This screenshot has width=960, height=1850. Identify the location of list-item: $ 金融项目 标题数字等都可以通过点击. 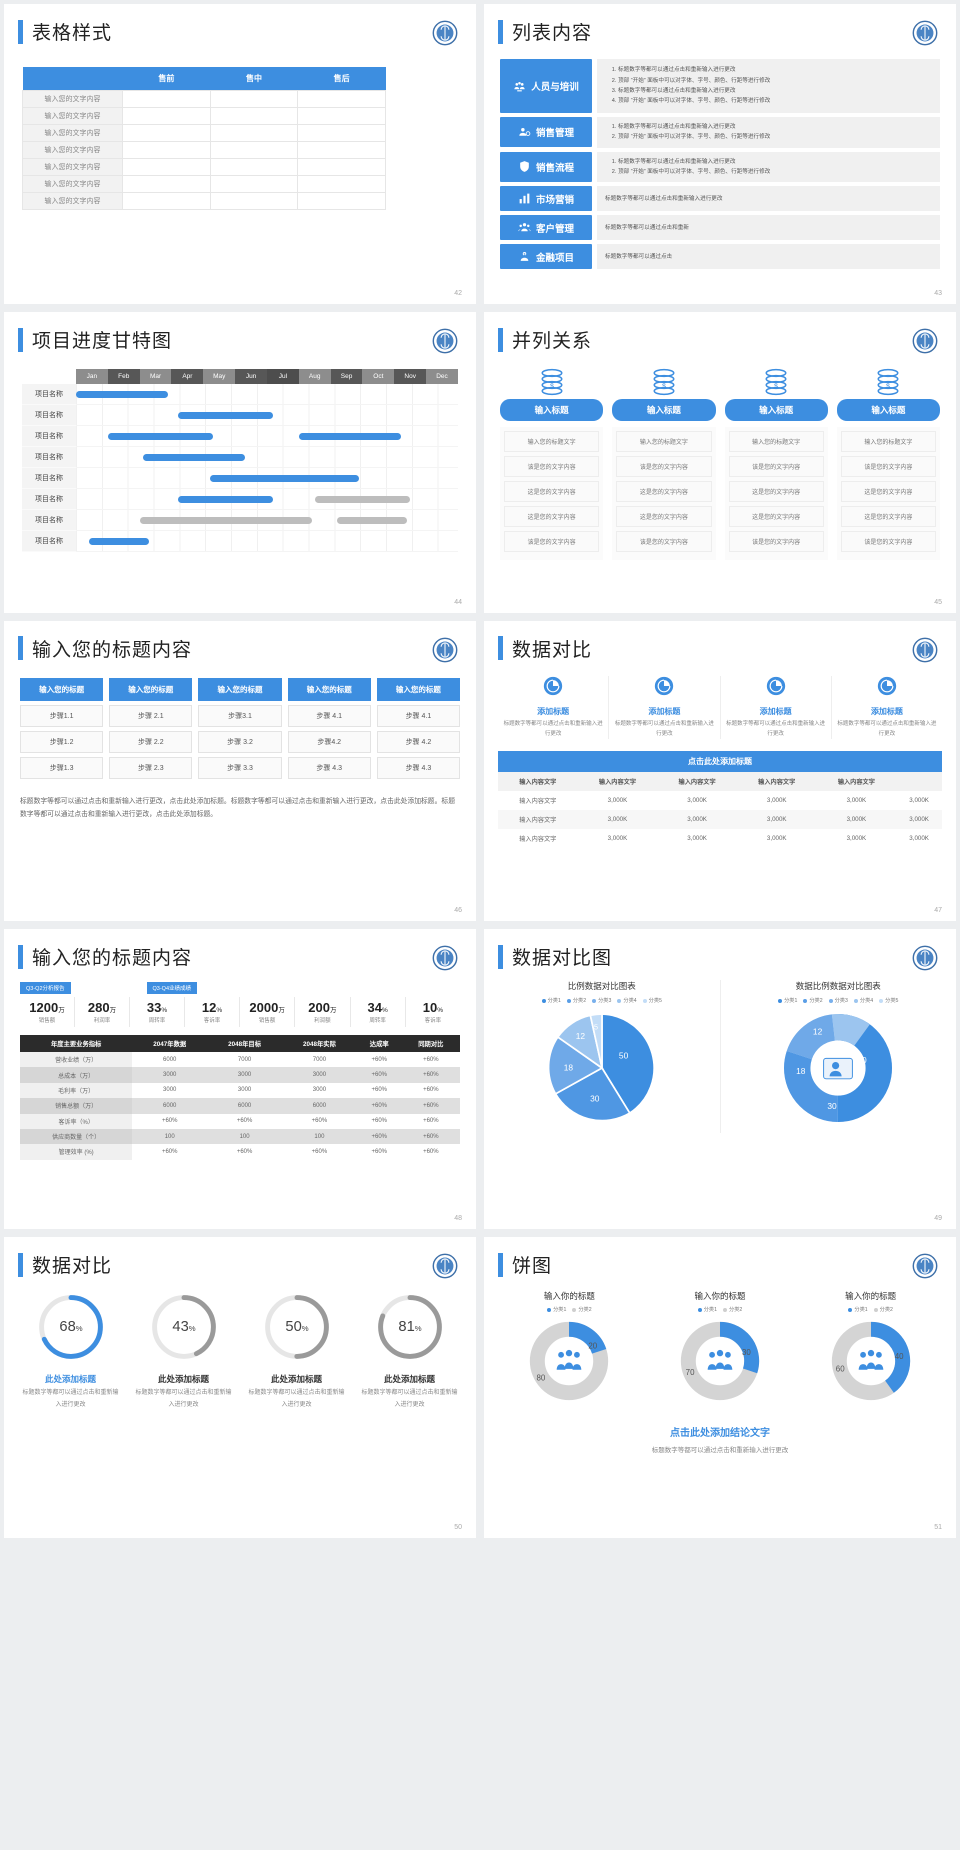
(720, 257).